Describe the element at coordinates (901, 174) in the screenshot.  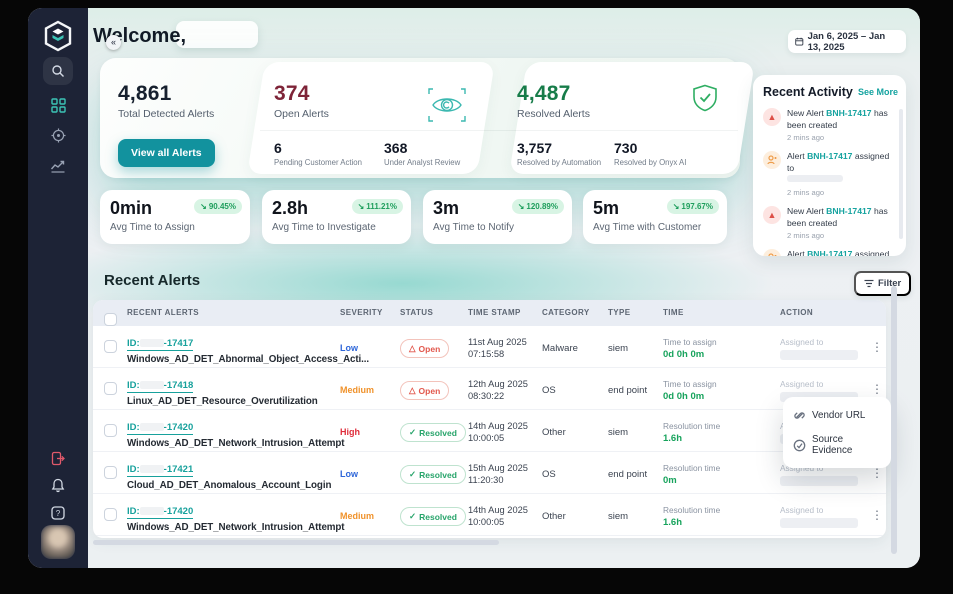
I see `activity-scrollbar` at that location.